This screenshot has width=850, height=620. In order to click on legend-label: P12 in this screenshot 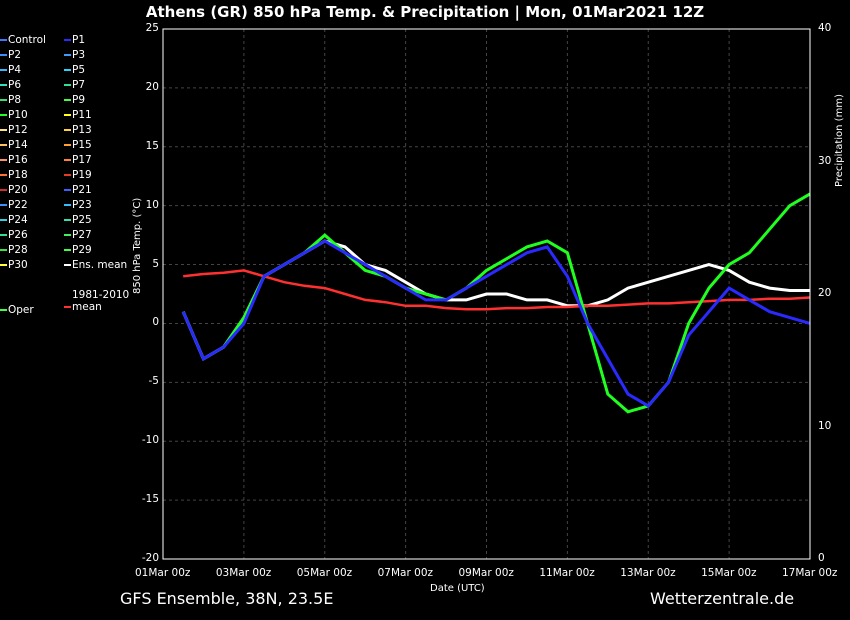, I will do `click(18, 130)`.